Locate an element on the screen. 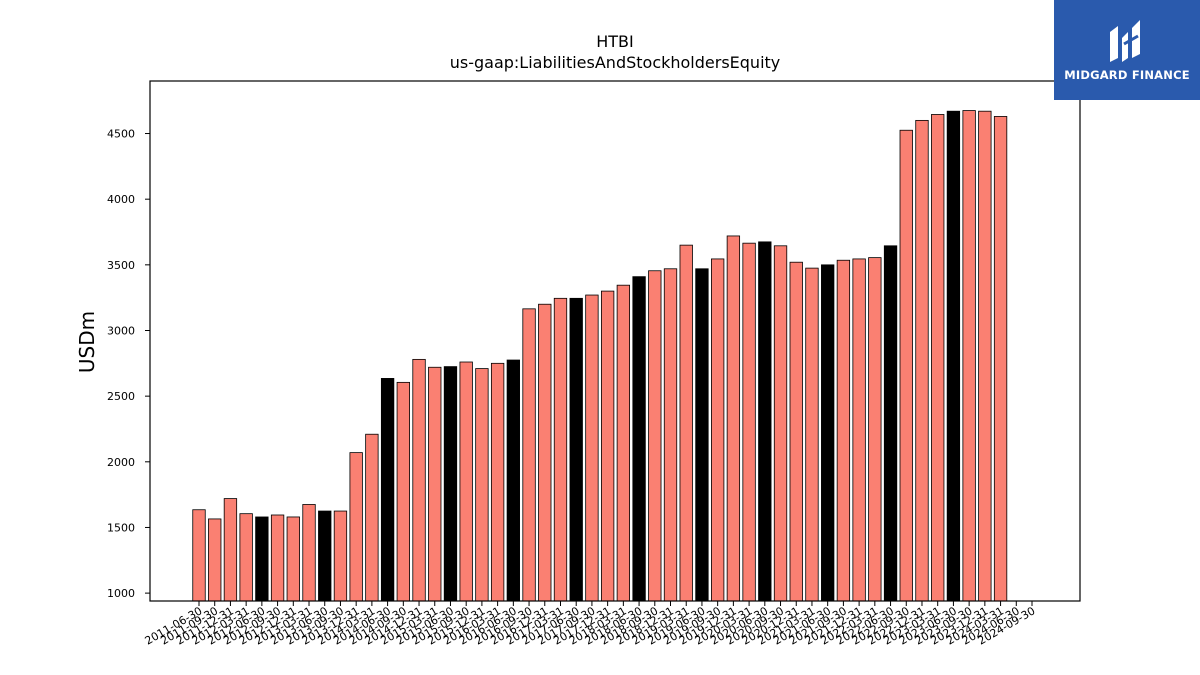 The height and width of the screenshot is (675, 1200). brand-logo: MIDGARD FINANCE is located at coordinates (1127, 50).